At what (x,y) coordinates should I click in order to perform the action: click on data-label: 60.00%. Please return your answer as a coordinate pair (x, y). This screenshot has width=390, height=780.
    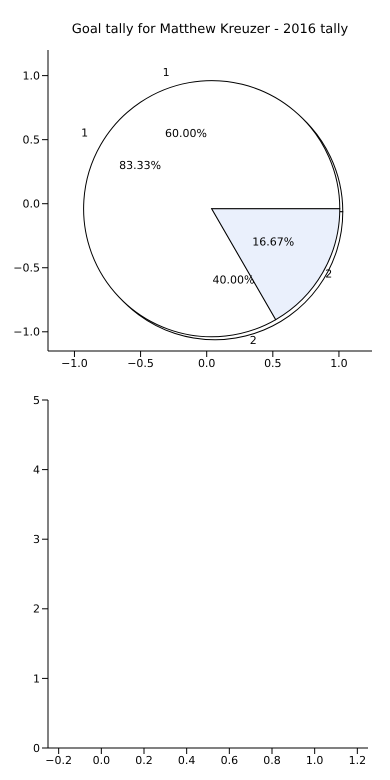
    Looking at the image, I should click on (185, 133).